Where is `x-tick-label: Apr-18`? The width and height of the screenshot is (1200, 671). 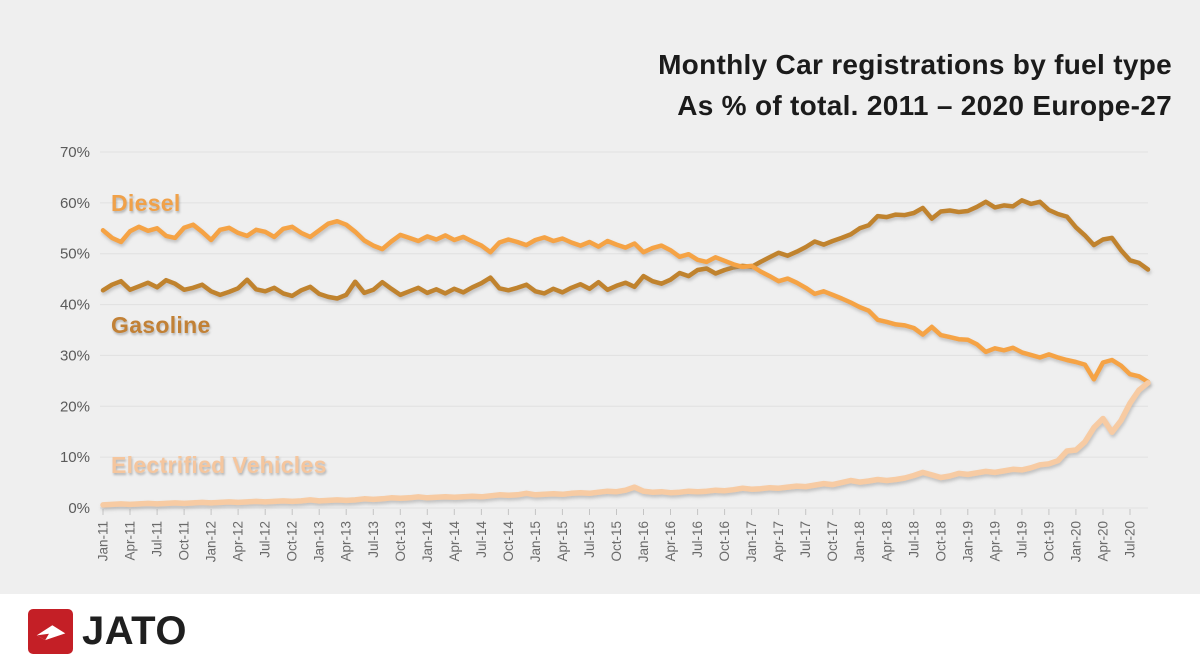 x-tick-label: Apr-18 is located at coordinates (886, 541).